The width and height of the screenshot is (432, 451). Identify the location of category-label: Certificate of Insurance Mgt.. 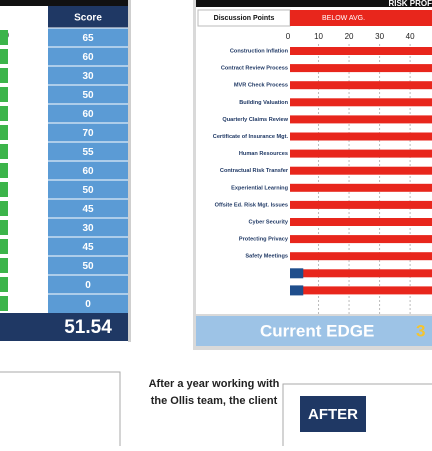
(251, 137).